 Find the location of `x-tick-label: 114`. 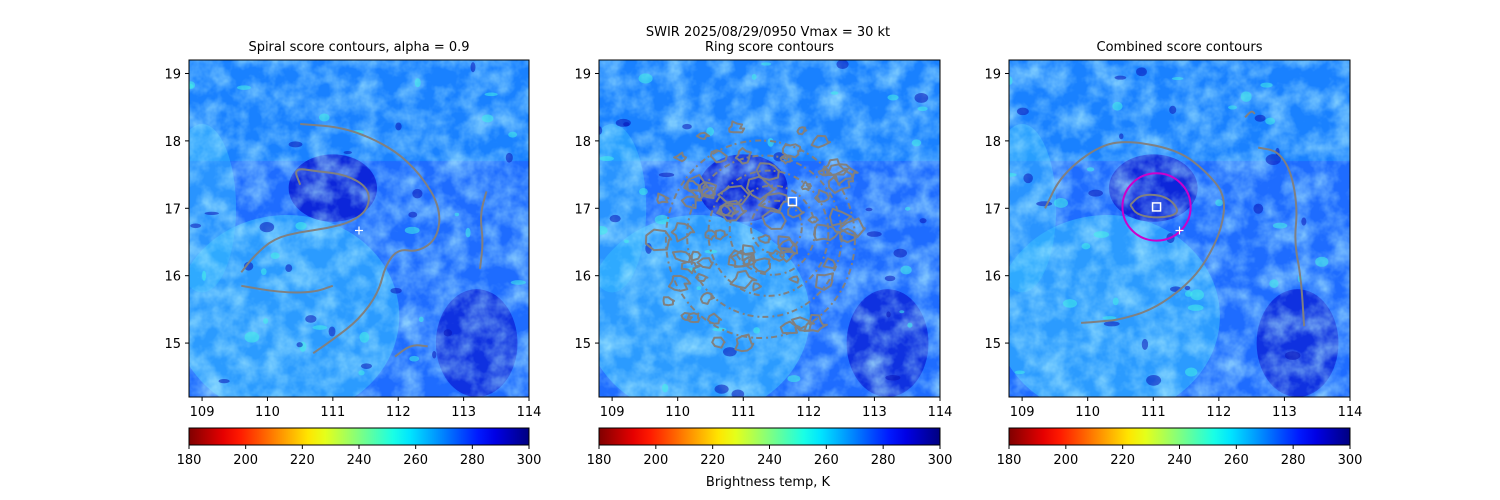

x-tick-label: 114 is located at coordinates (1350, 412).